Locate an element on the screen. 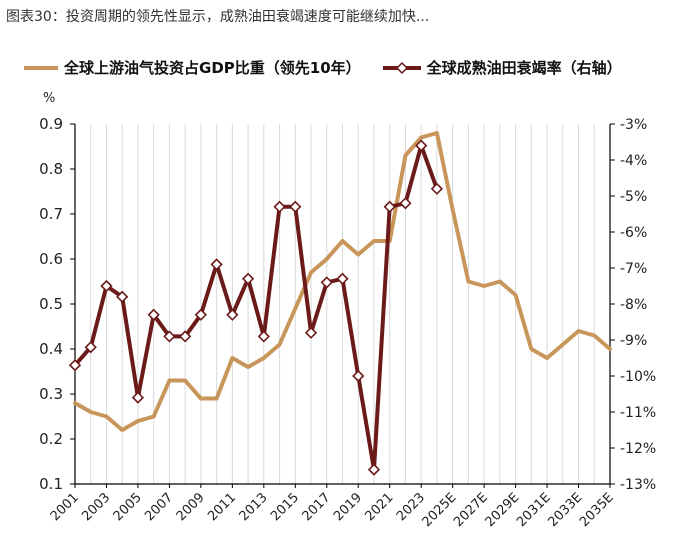 This screenshot has width=683, height=543. right-tick-label: -8% is located at coordinates (633, 305).